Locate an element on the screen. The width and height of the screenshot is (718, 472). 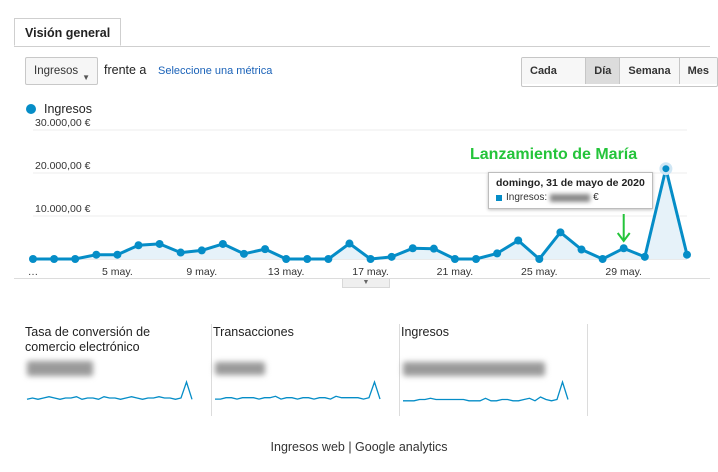
metric-dropdown-label: Ingresos is located at coordinates (56, 71).